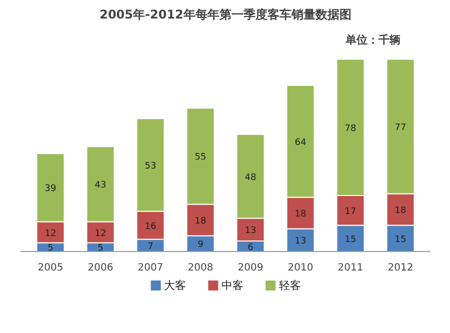 Image resolution: width=450 pixels, height=333 pixels. What do you see at coordinates (301, 268) in the screenshot?
I see `x-tick-label: 2010` at bounding box center [301, 268].